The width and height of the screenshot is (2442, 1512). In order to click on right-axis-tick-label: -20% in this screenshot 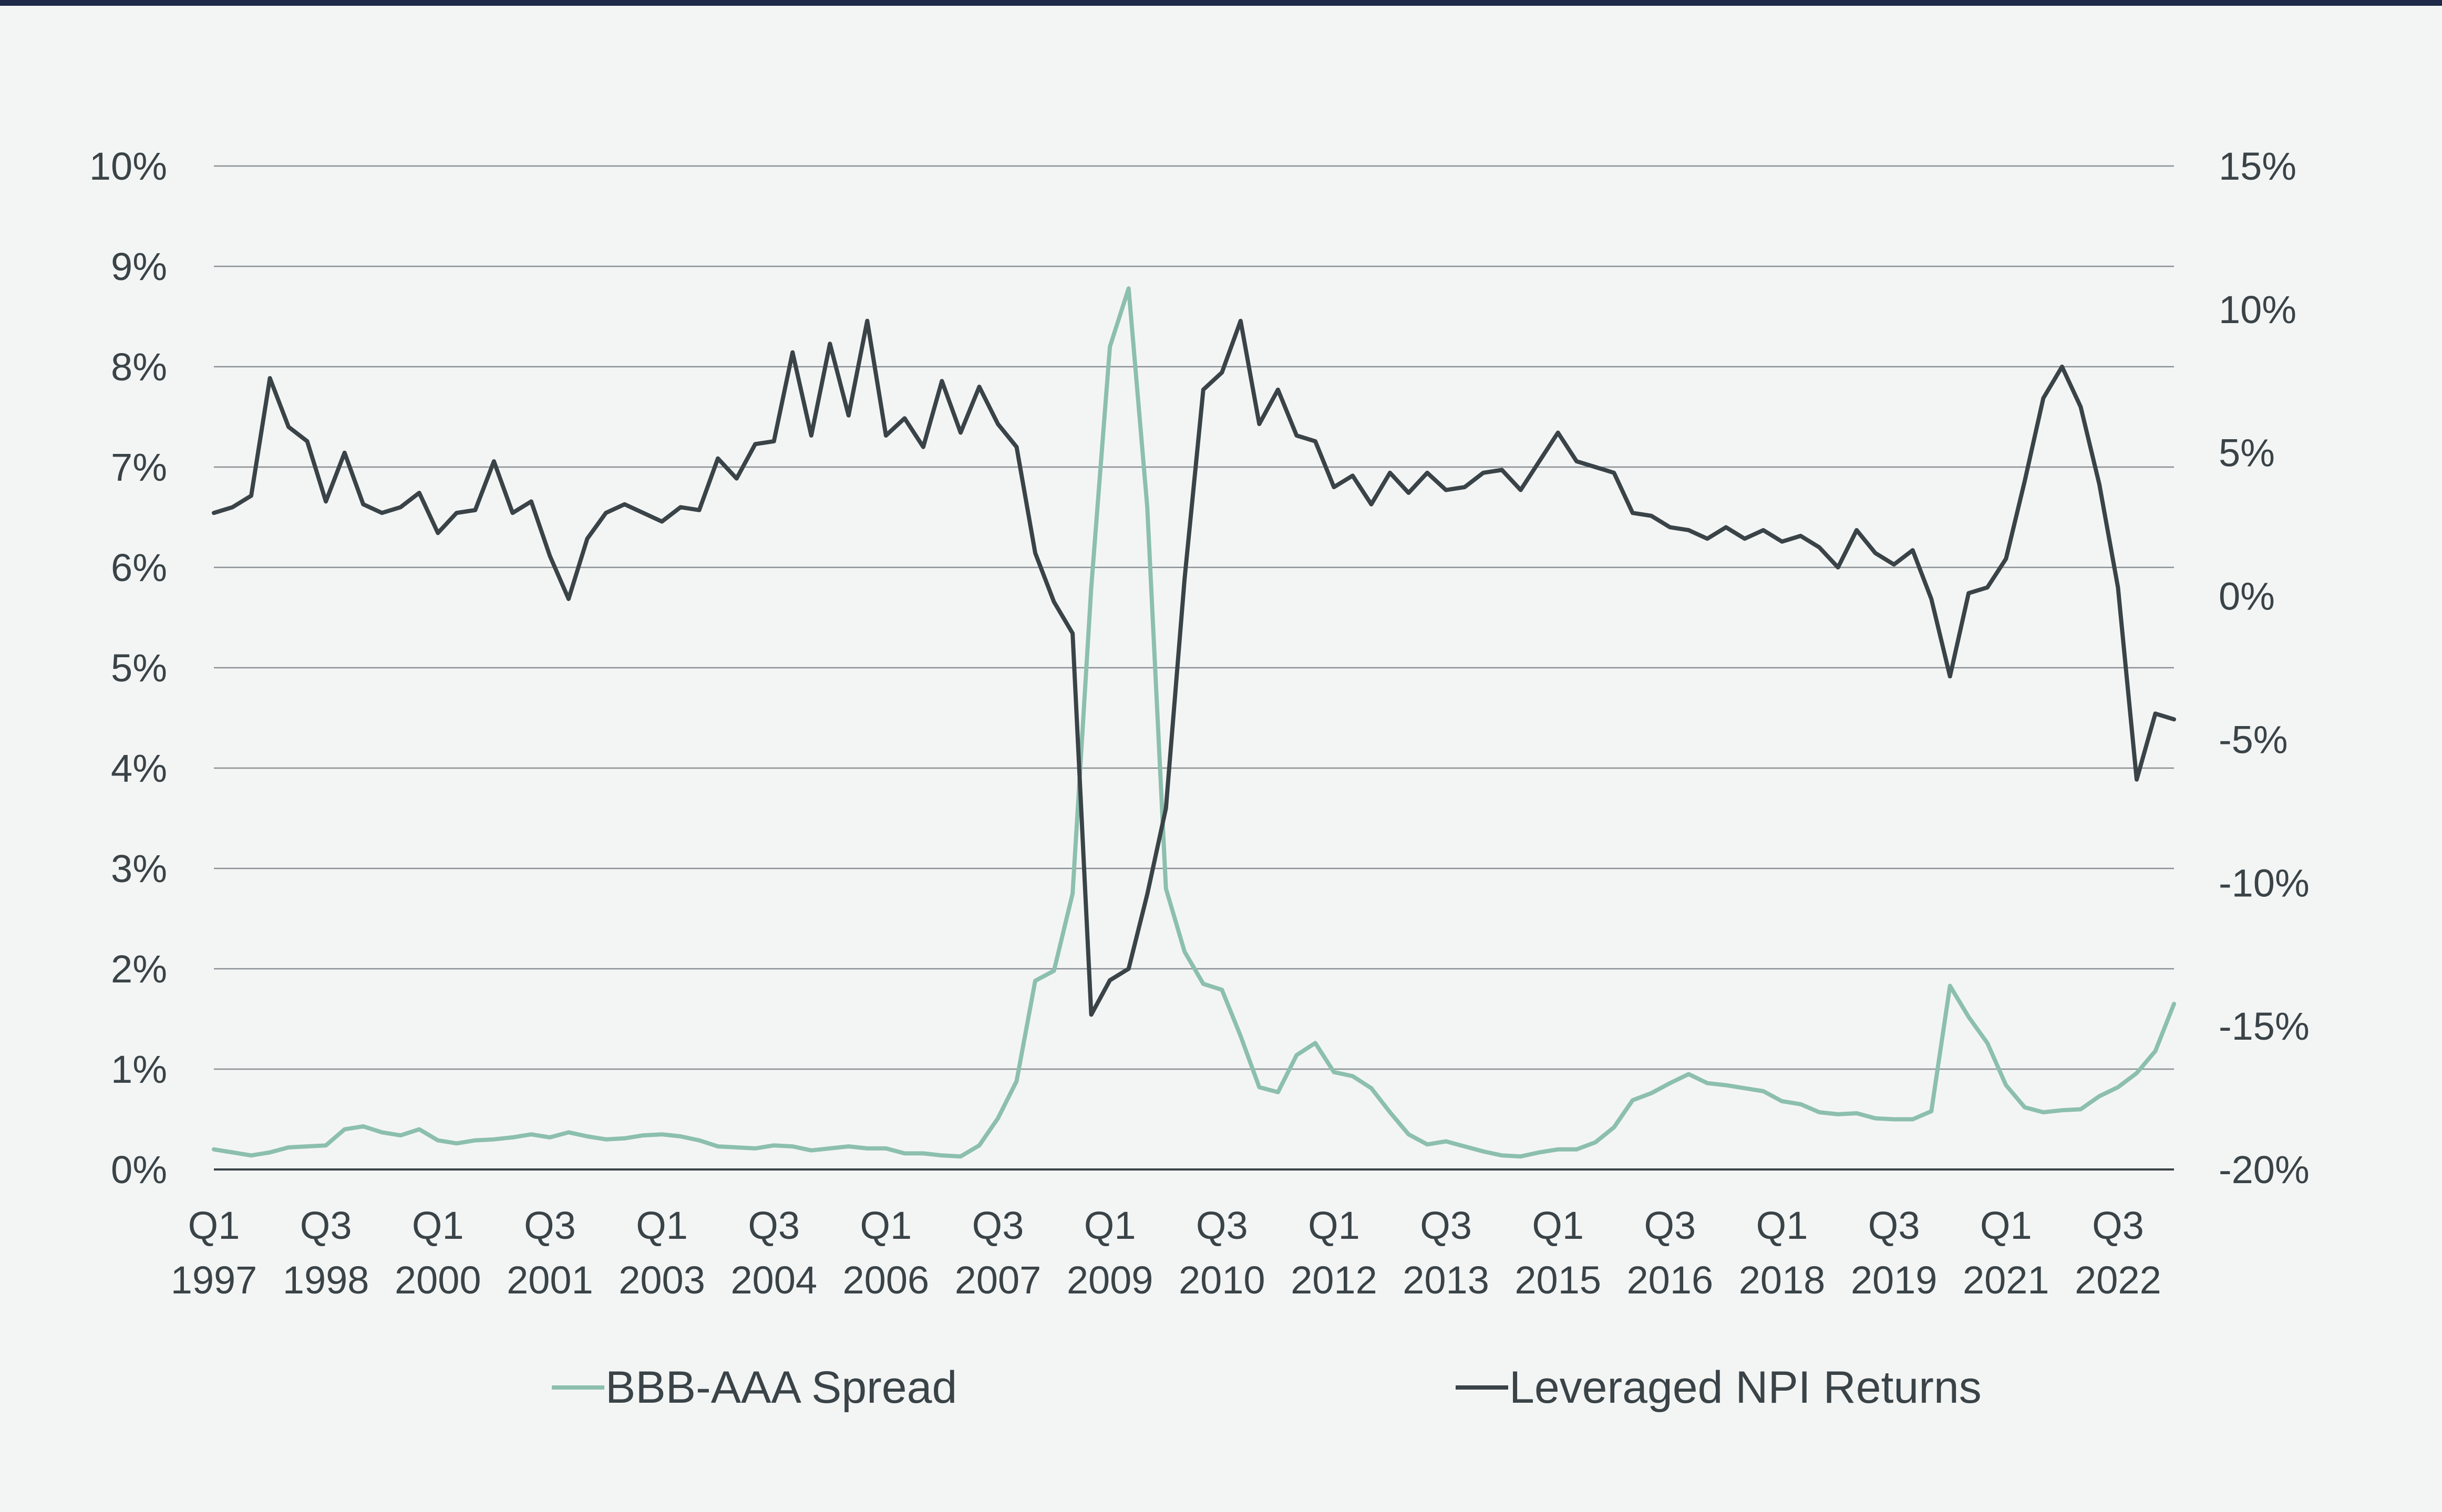, I will do `click(2264, 1170)`.